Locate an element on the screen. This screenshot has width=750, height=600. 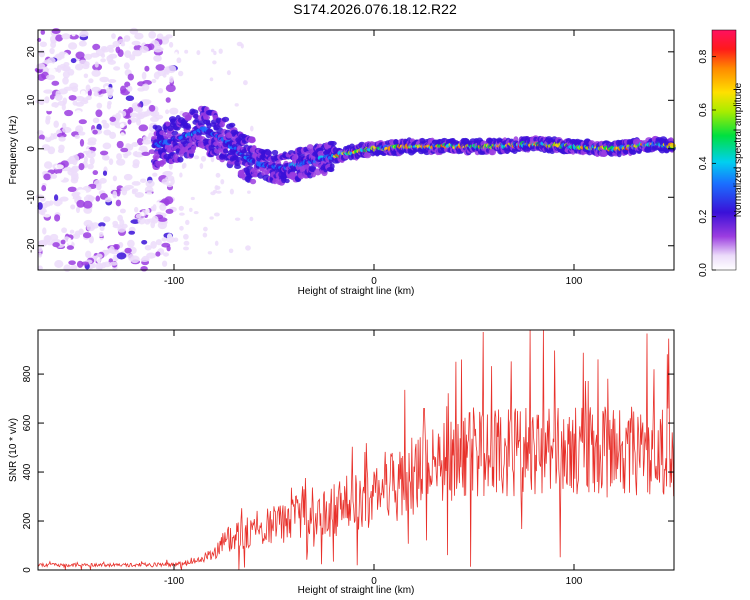
snr-ytick-label-1: 200 is located at coordinates (27, 520).